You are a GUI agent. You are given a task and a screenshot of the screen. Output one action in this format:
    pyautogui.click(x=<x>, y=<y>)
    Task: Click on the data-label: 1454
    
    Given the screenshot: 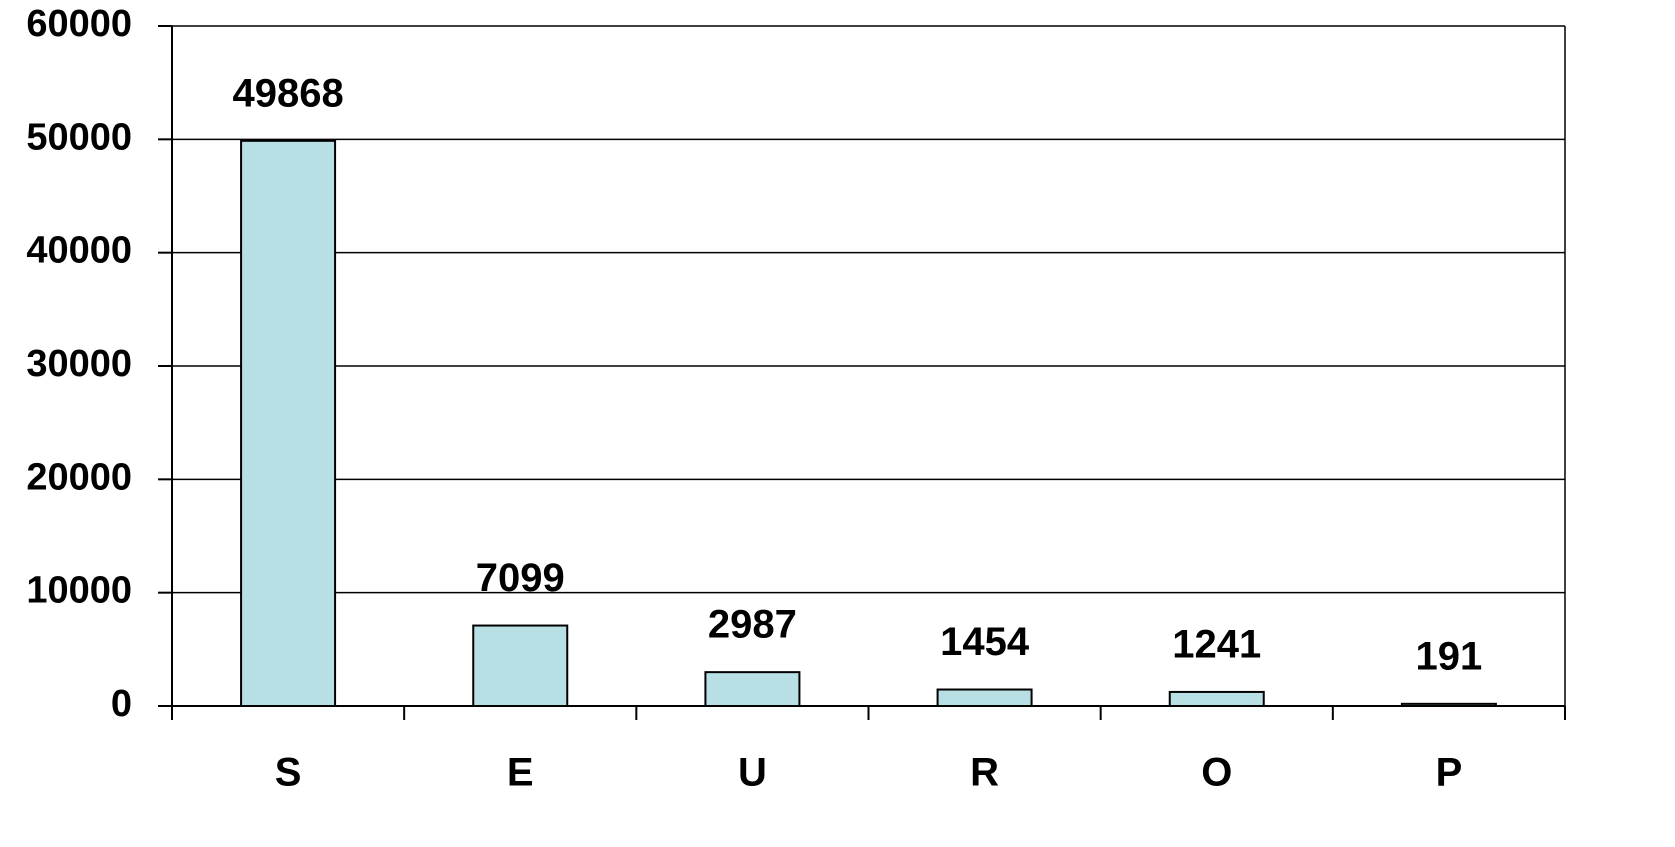 What is the action you would take?
    pyautogui.click(x=985, y=642)
    